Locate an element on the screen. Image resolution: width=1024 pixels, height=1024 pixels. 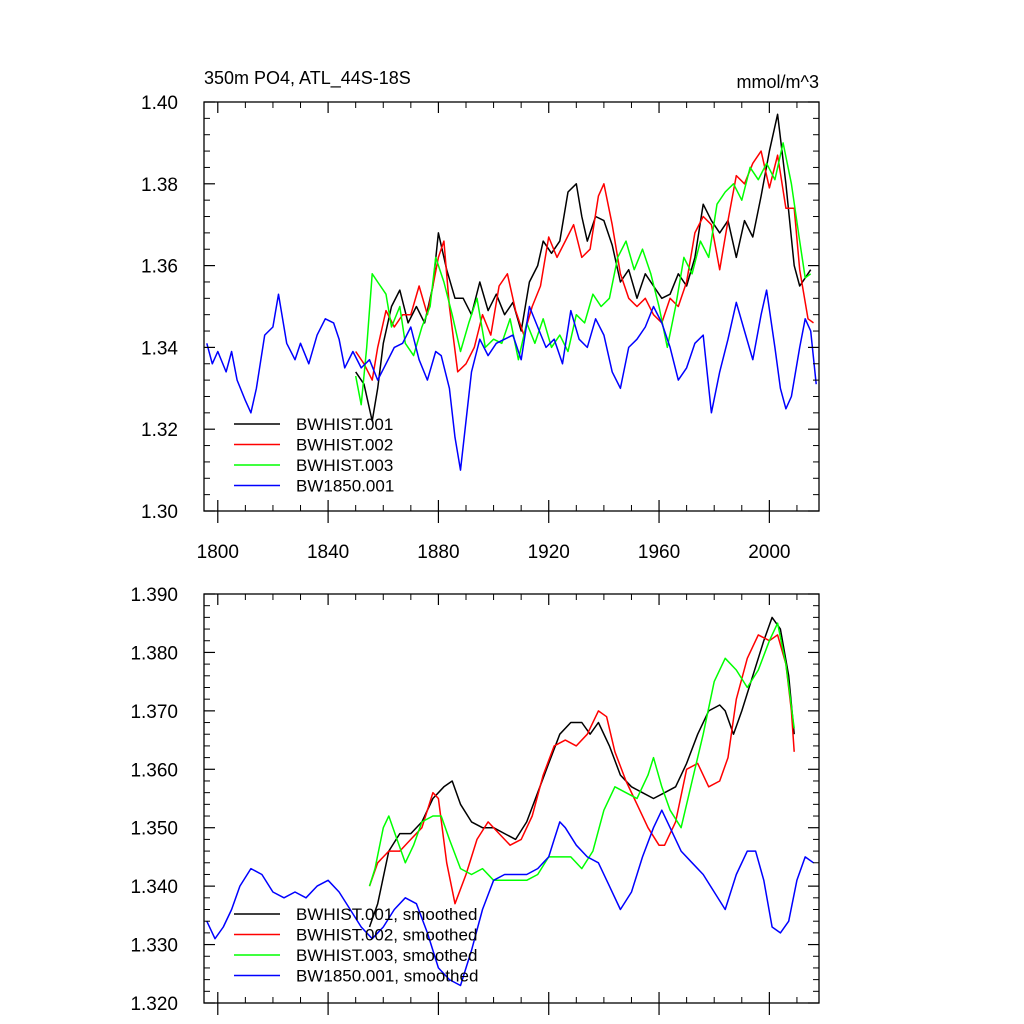
bottom-y-tick-label: 1.360 is located at coordinates (154, 770).